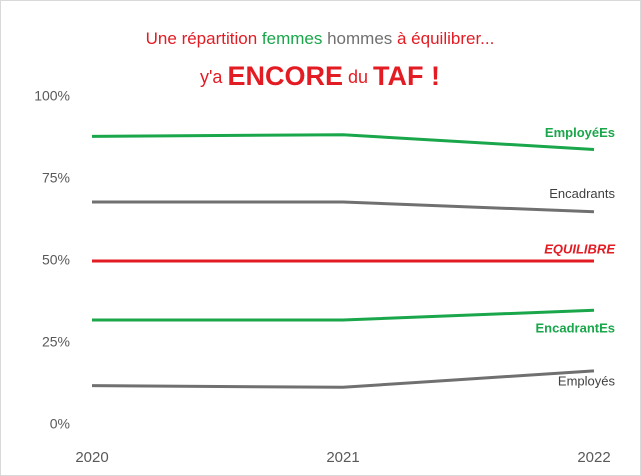 Image resolution: width=641 pixels, height=476 pixels. What do you see at coordinates (213, 77) in the screenshot?
I see `title-part: y'a` at bounding box center [213, 77].